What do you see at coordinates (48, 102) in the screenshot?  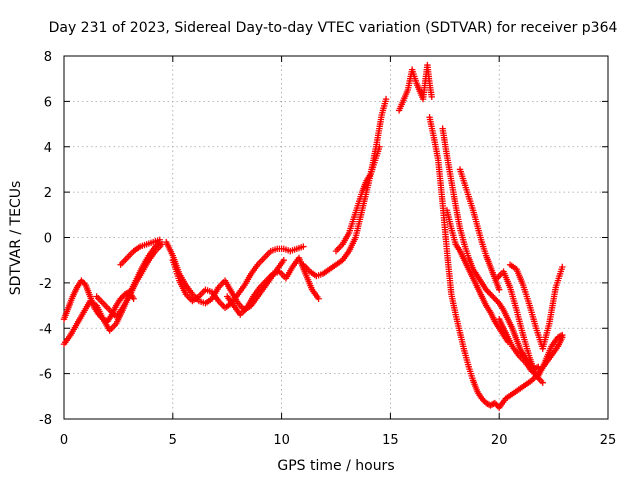 I see `y-tick-label: 6` at bounding box center [48, 102].